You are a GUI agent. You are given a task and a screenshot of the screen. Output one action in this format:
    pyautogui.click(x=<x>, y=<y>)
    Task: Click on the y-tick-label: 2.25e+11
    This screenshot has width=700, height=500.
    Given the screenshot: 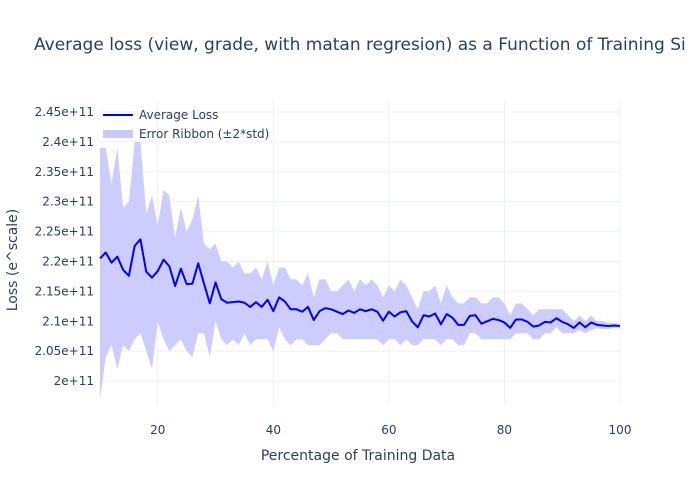 What is the action you would take?
    pyautogui.click(x=64, y=232)
    